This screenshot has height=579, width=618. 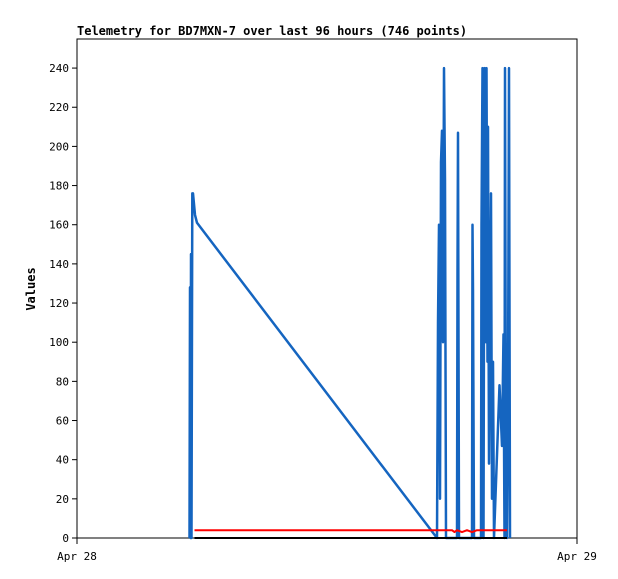 What do you see at coordinates (62, 499) in the screenshot?
I see `y-tick-label: 20` at bounding box center [62, 499].